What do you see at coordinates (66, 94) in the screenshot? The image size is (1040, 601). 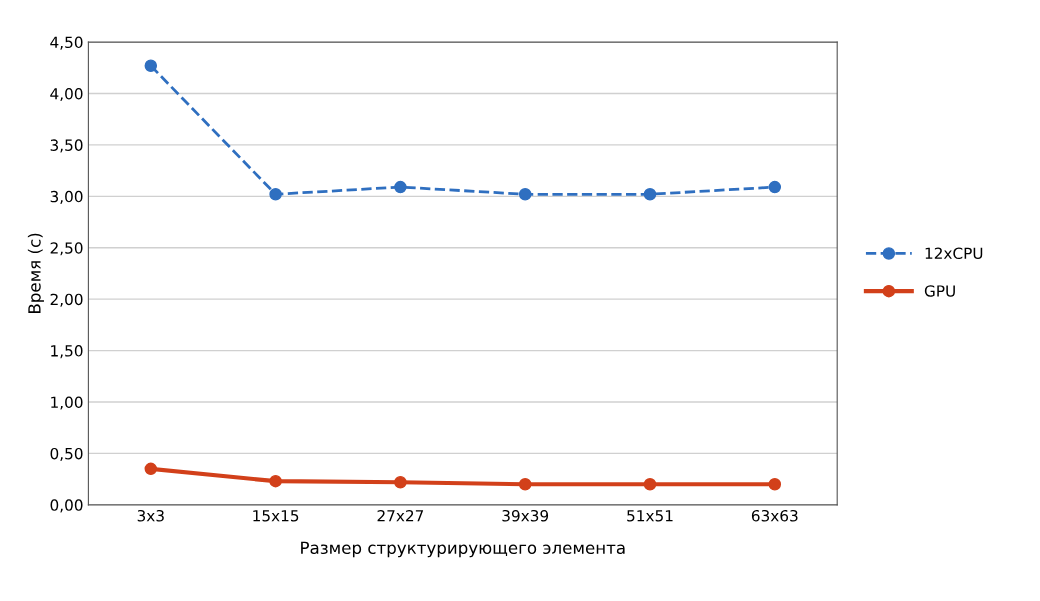 I see `y-tick-label: 4,00` at bounding box center [66, 94].